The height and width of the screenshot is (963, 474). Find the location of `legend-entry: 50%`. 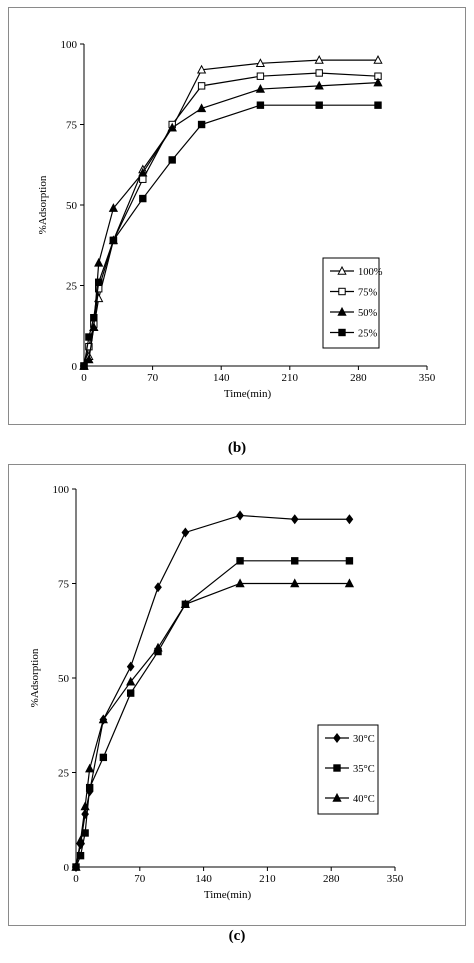

legend-entry: 50% is located at coordinates (354, 312).